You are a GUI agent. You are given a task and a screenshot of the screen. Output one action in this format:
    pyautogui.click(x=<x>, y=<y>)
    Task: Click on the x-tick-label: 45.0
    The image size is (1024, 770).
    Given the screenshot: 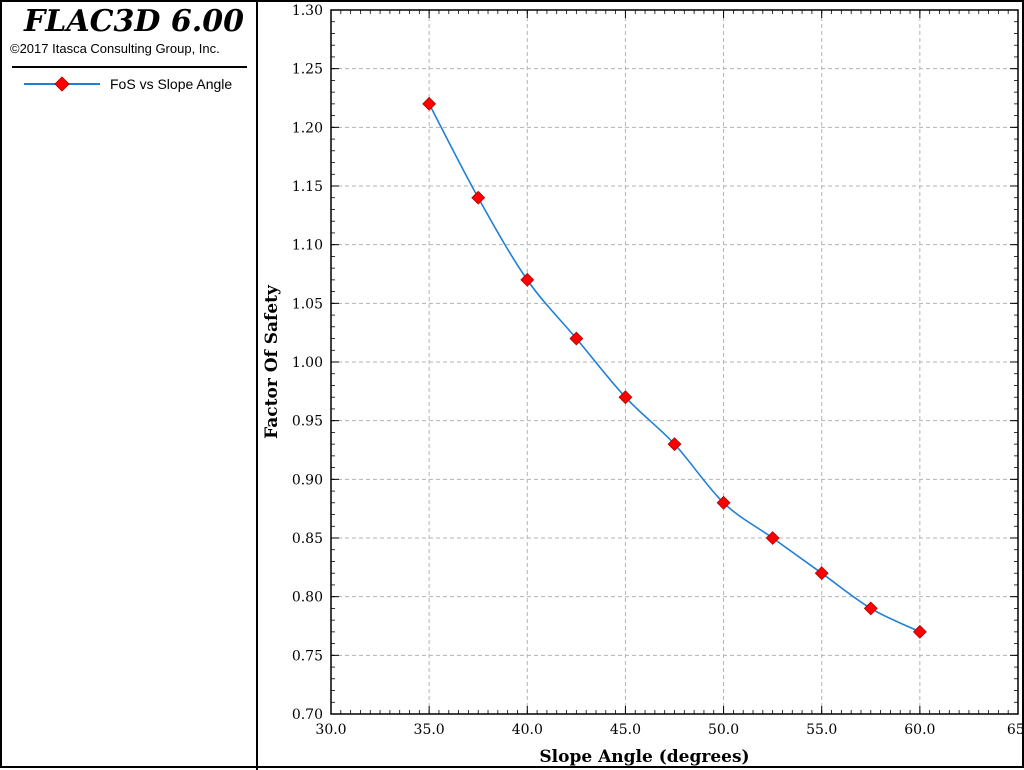 What is the action you would take?
    pyautogui.click(x=625, y=730)
    